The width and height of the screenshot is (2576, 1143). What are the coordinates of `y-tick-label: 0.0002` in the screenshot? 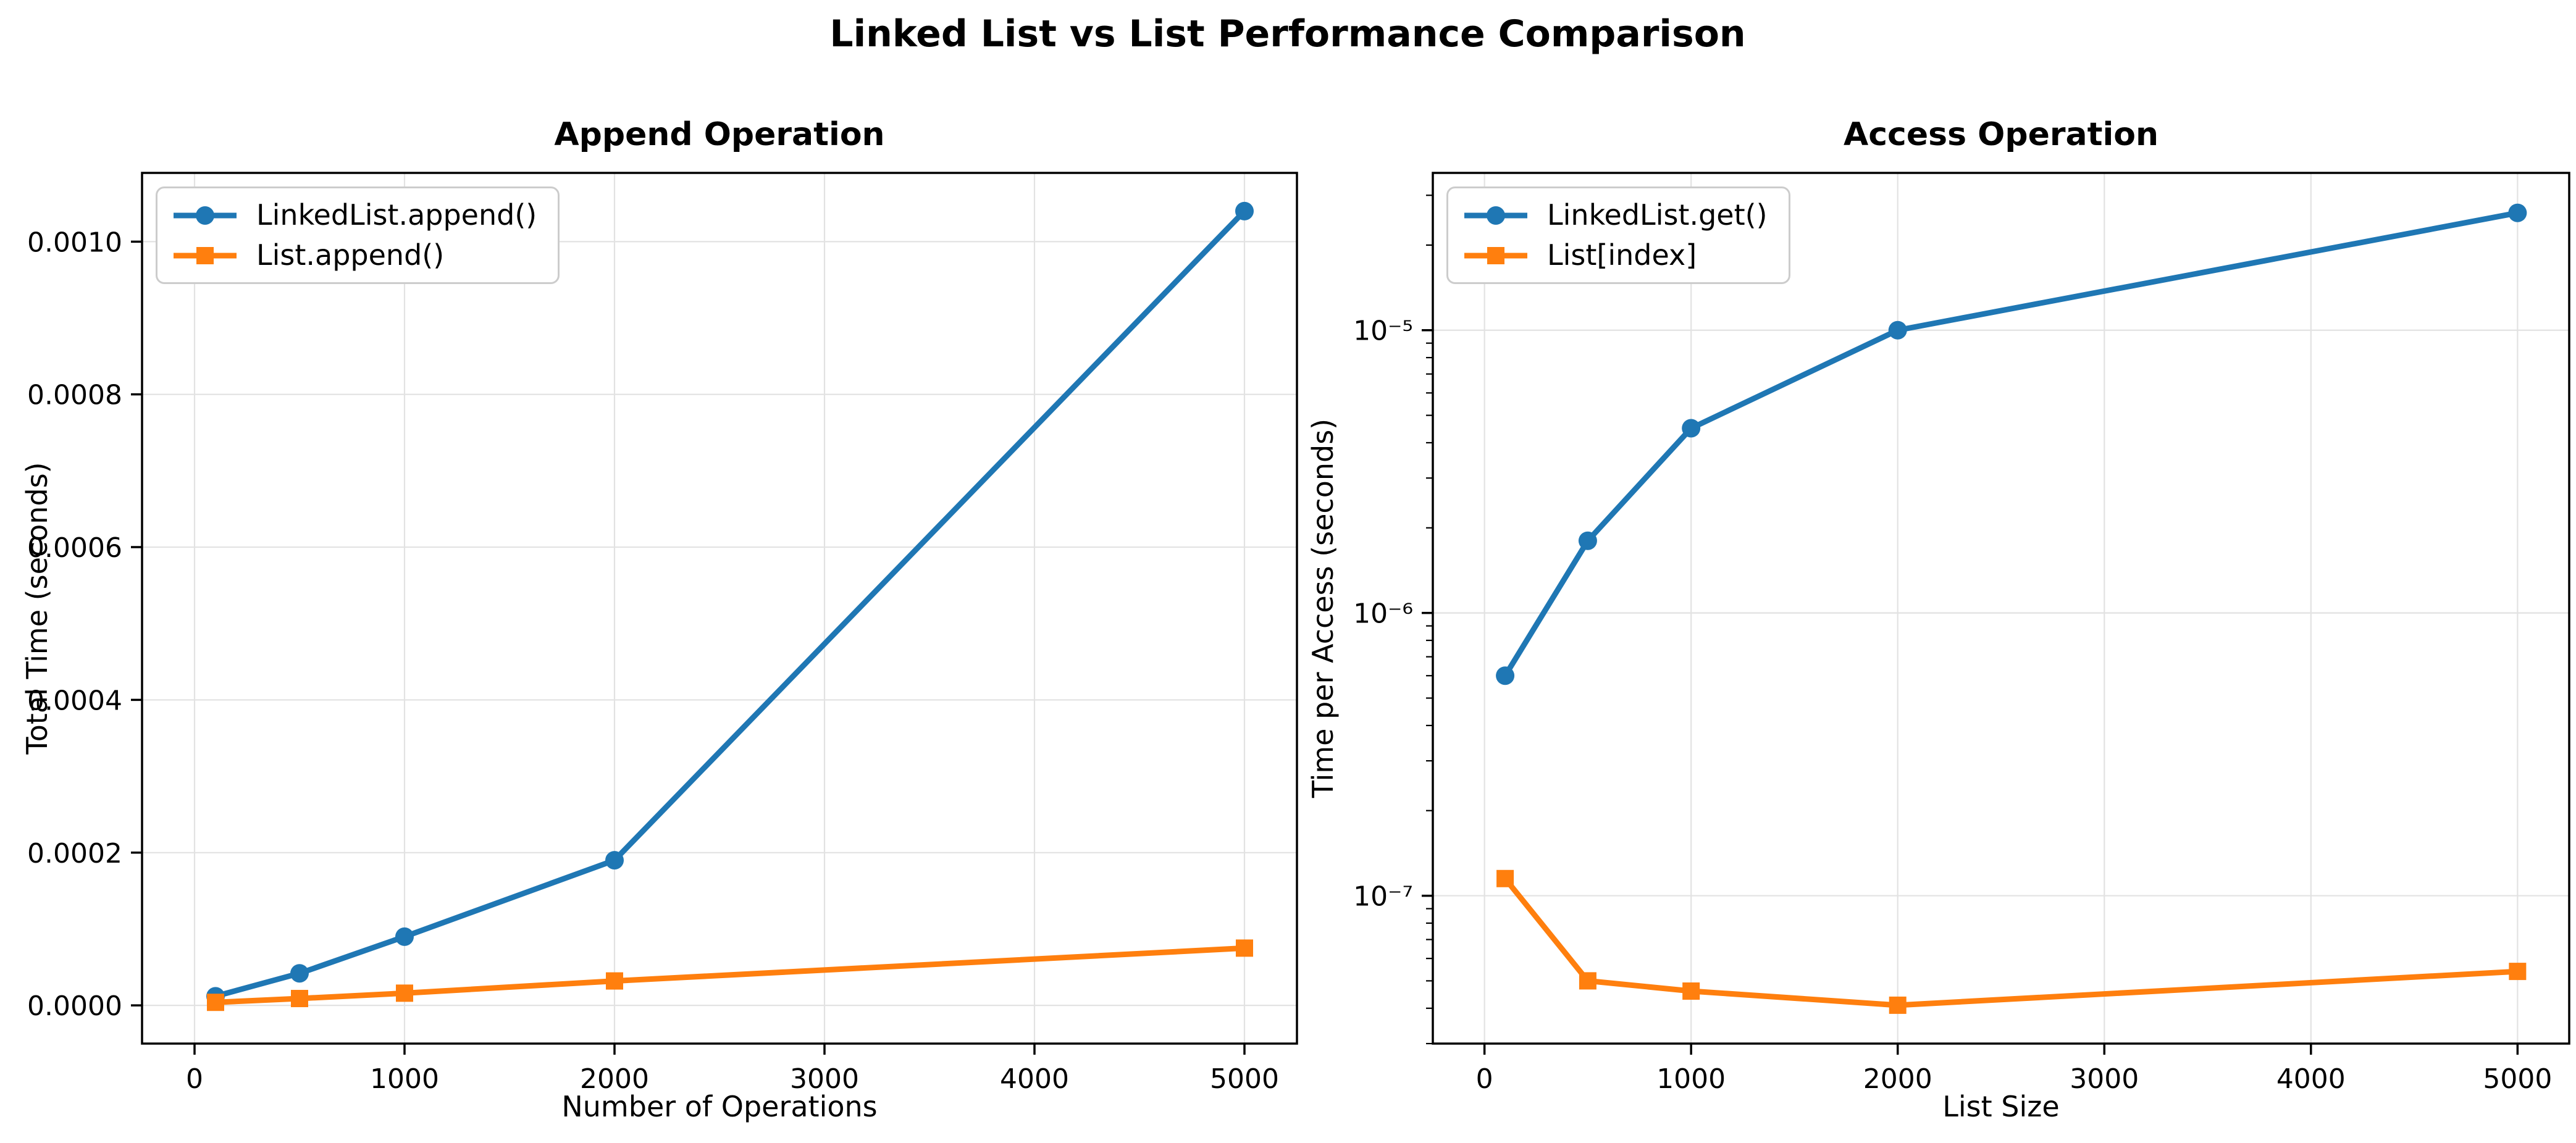 It's located at (74, 853).